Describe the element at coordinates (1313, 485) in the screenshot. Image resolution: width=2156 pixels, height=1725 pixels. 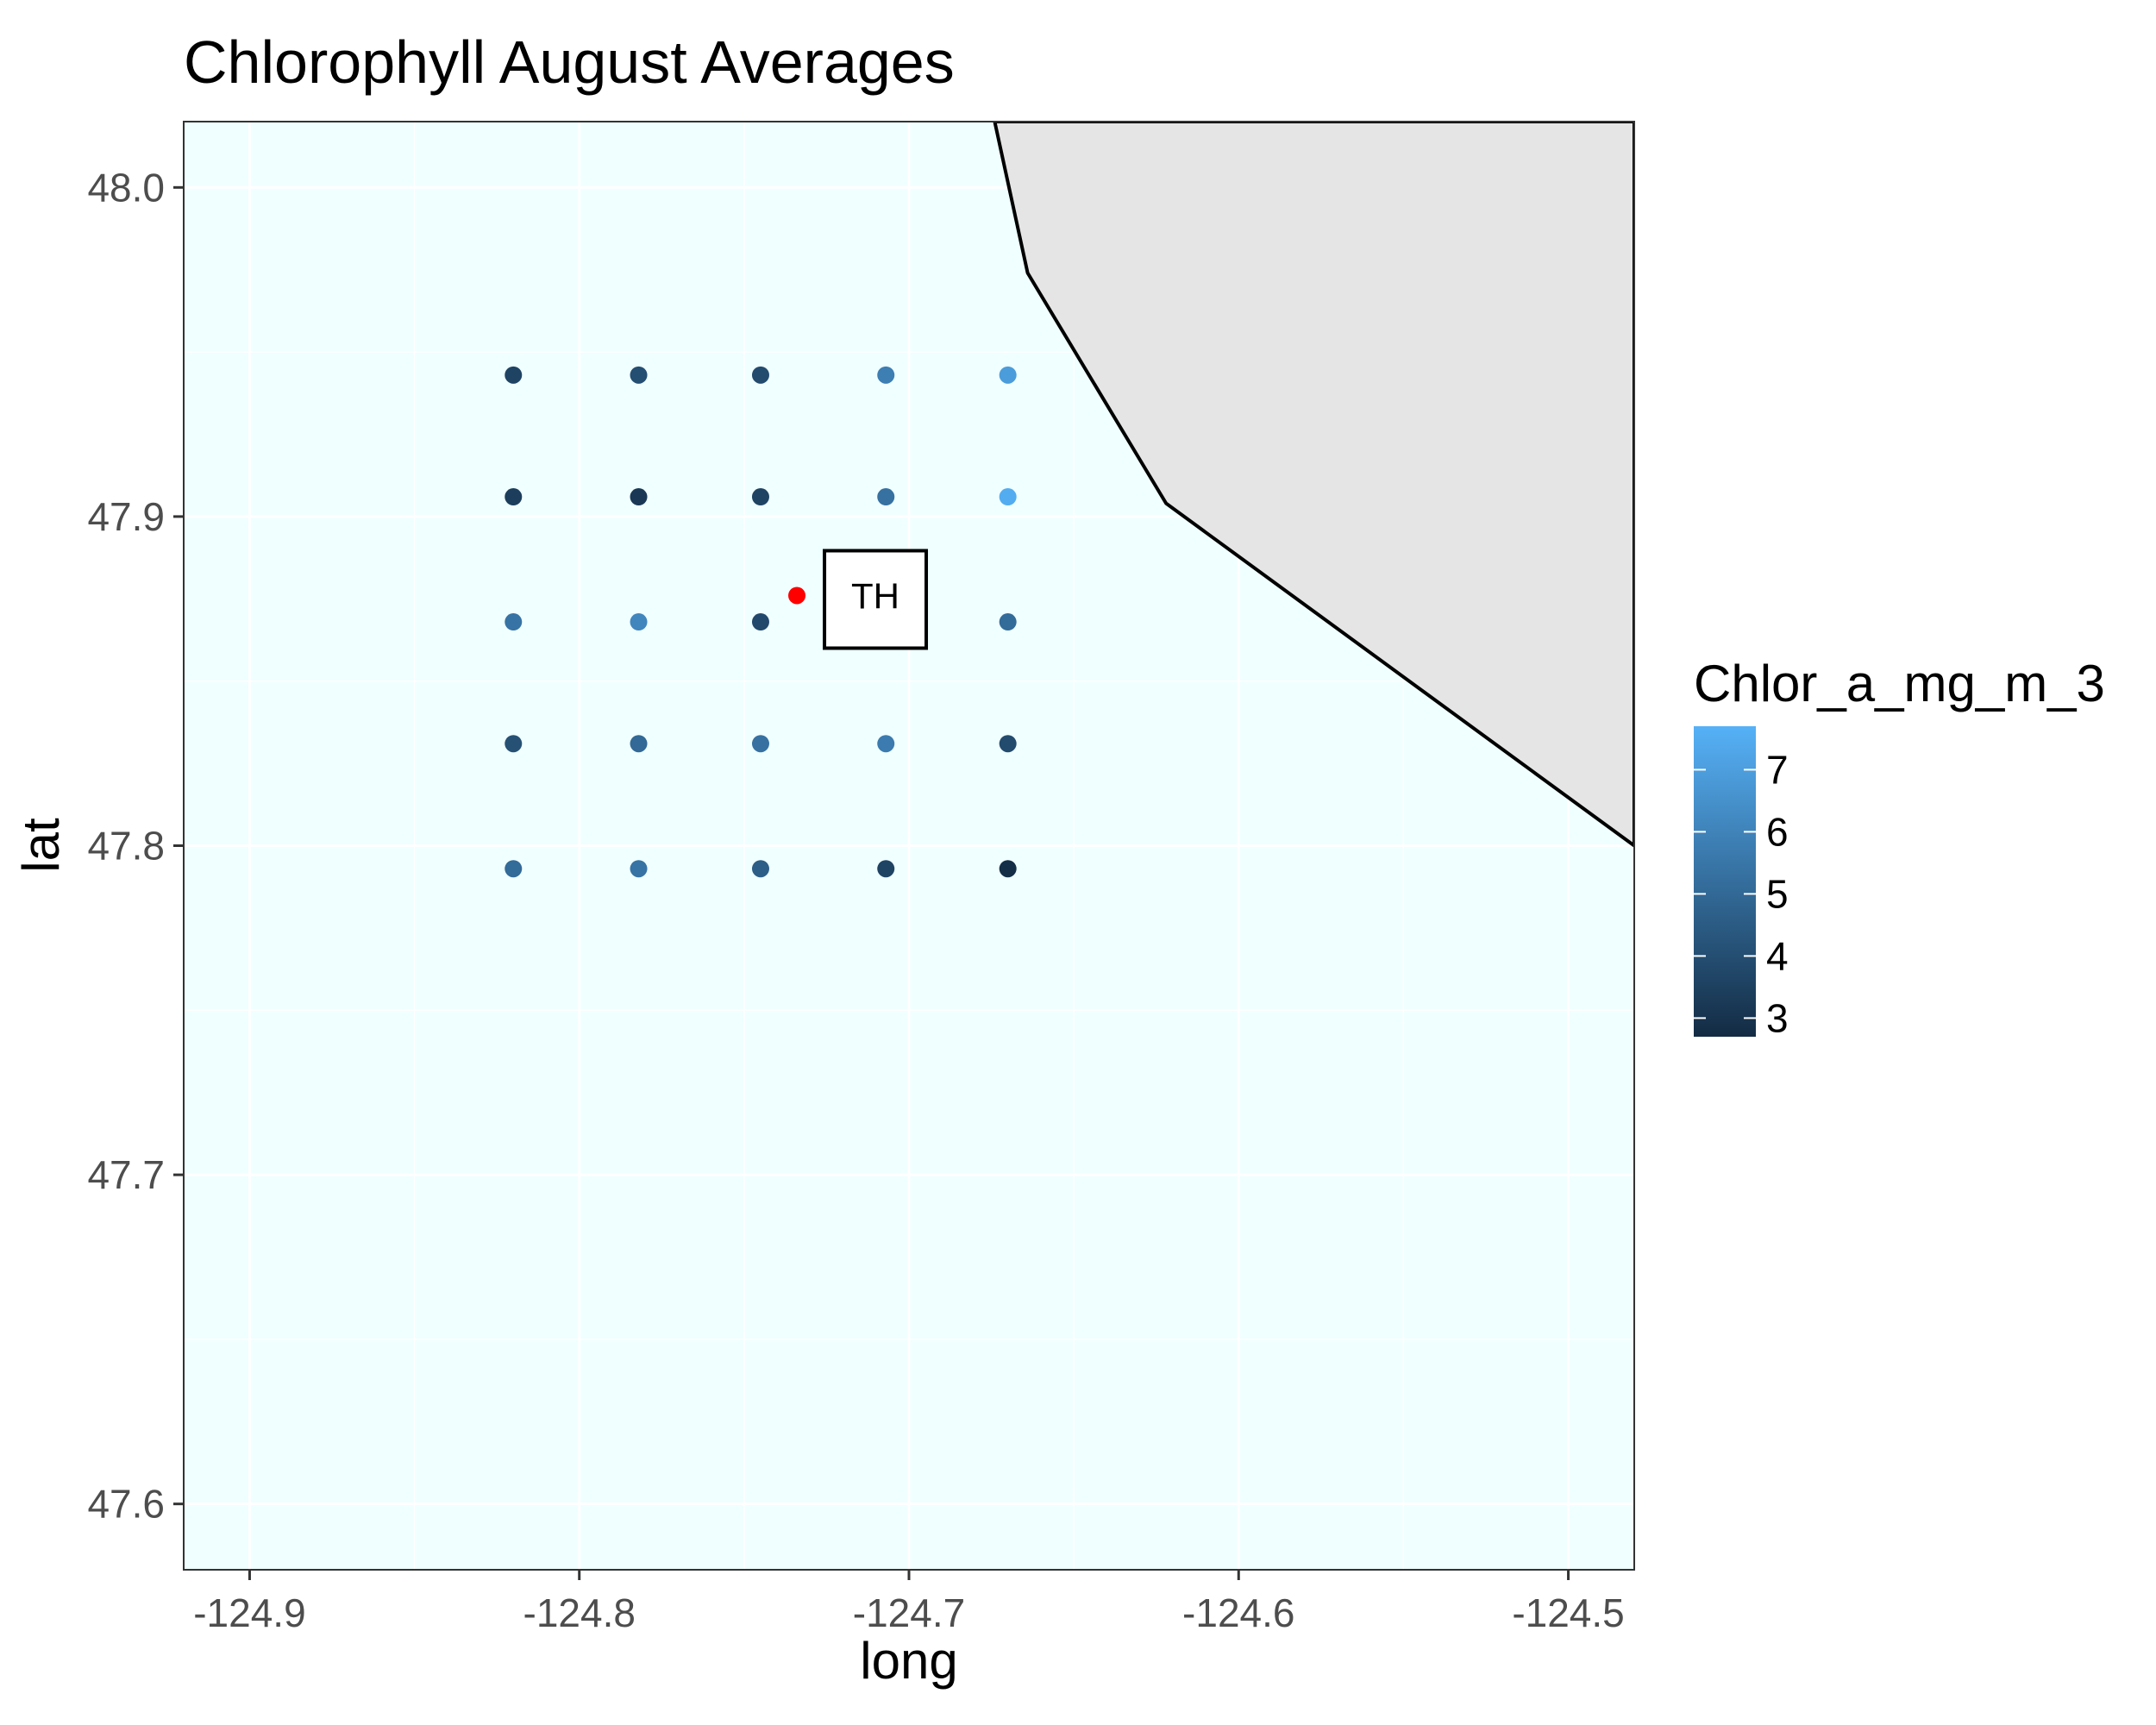
I see `land-polygon` at that location.